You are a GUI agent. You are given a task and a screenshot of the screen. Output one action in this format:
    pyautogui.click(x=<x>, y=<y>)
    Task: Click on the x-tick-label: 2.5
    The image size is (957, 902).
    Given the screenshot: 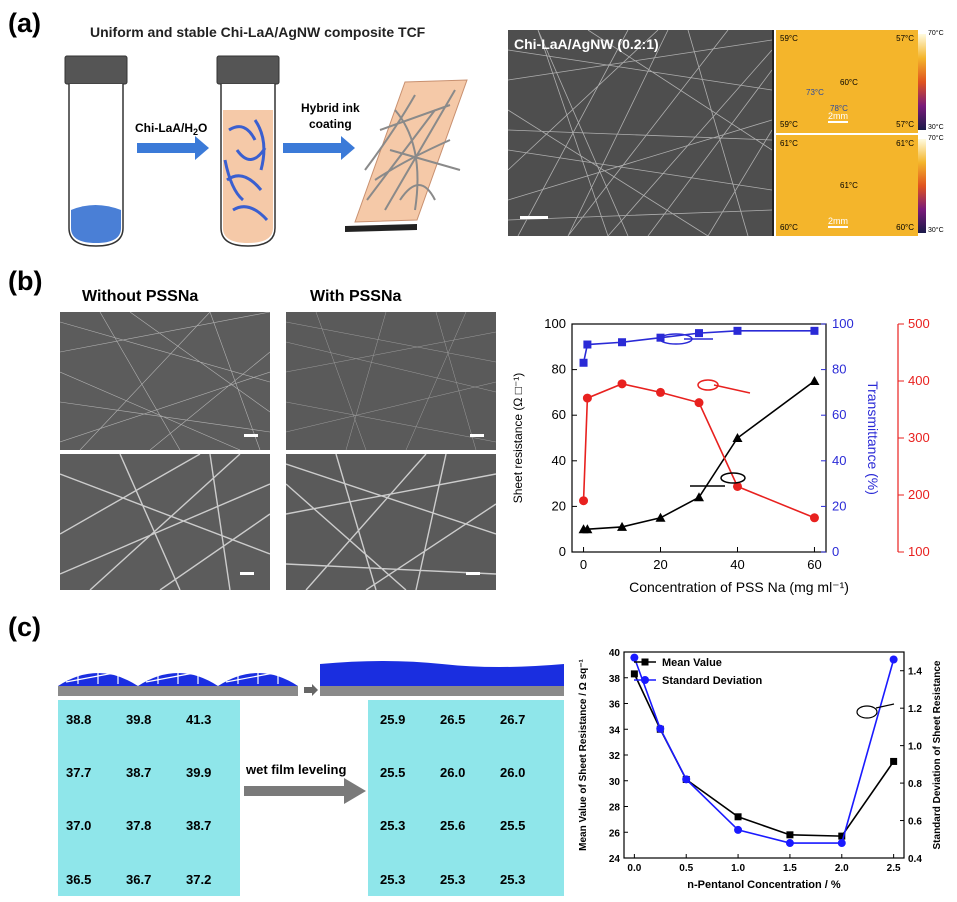 What is the action you would take?
    pyautogui.click(x=894, y=868)
    